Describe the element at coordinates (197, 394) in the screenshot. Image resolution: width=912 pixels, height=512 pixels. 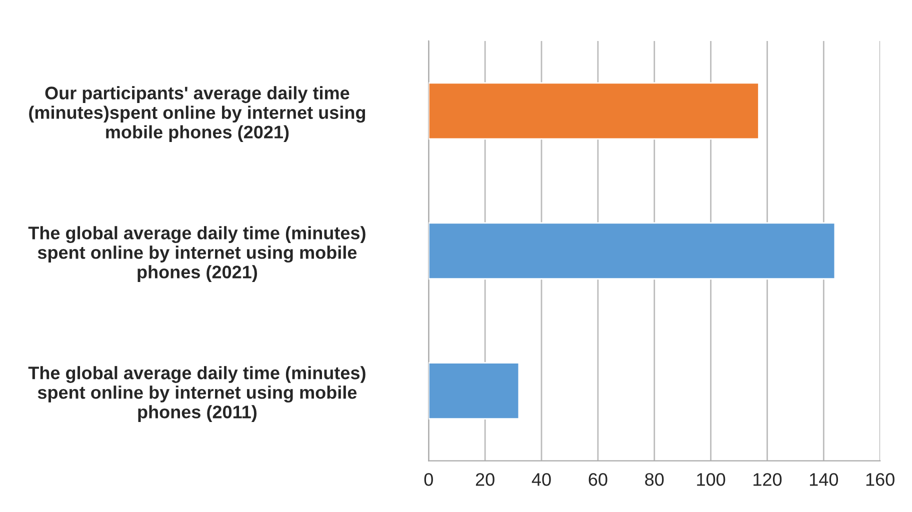
I see `y-tick-label: The global average daily time (minutes) spent online by internet using mobile phones (2011)` at that location.